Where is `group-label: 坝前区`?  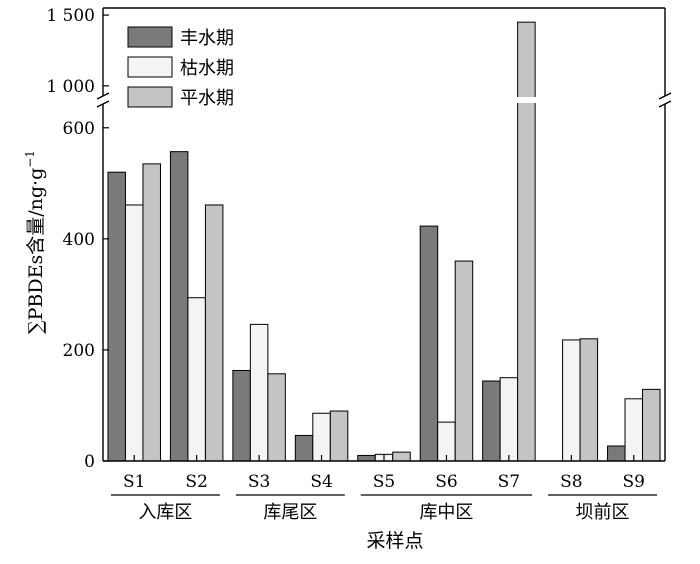
group-label: 坝前区 is located at coordinates (603, 512).